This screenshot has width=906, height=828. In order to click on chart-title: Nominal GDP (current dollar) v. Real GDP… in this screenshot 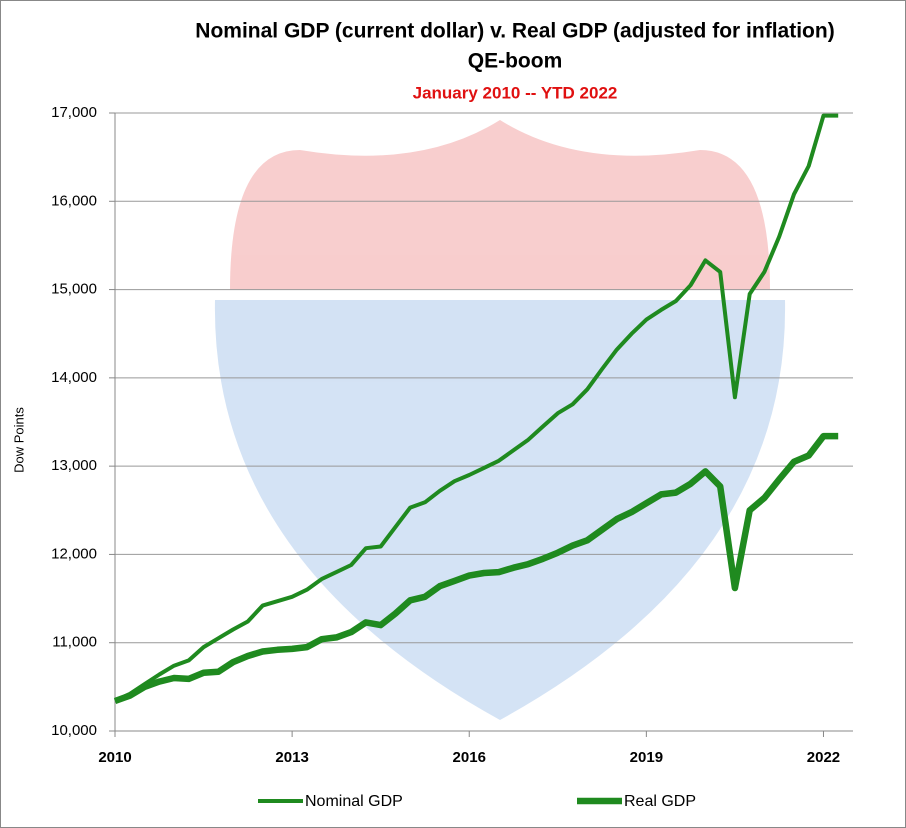, I will do `click(514, 31)`.